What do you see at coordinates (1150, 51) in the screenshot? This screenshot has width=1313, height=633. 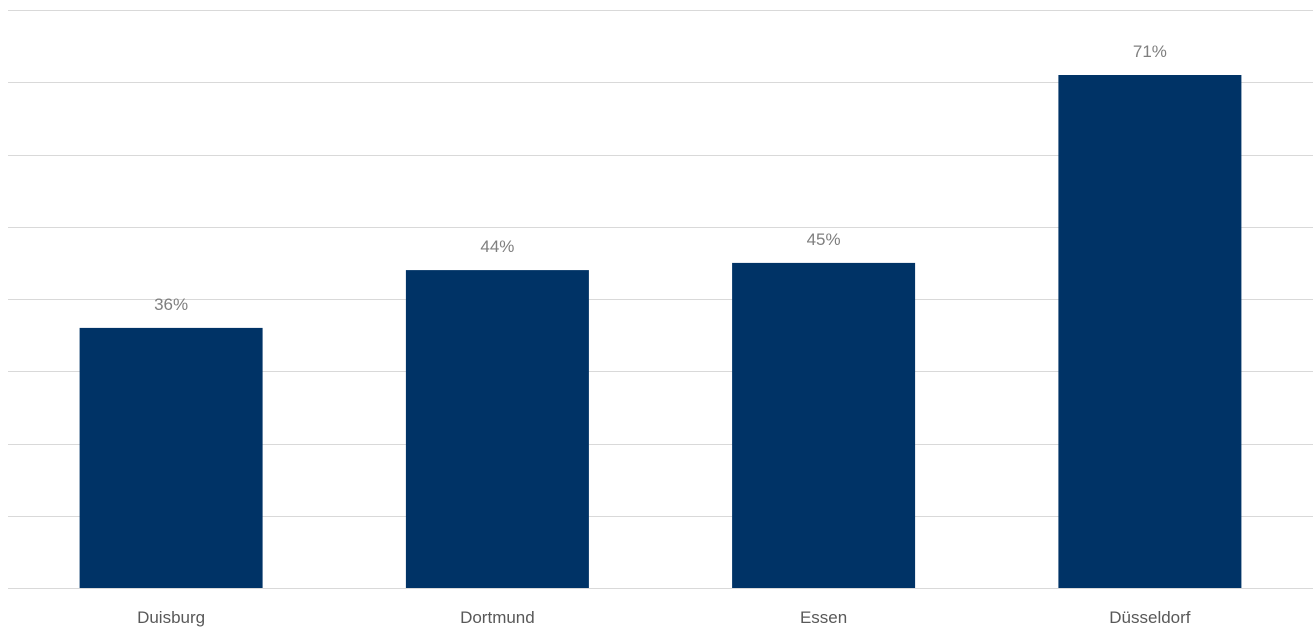 I see `data-label-düsseldorf: 71%` at bounding box center [1150, 51].